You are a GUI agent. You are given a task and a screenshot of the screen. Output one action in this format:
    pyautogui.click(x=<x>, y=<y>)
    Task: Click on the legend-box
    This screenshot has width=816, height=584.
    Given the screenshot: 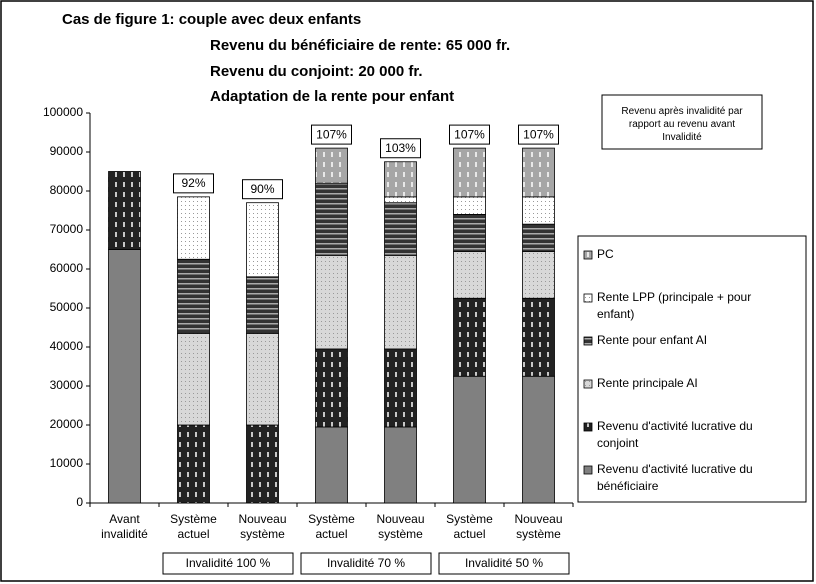 What is the action you would take?
    pyautogui.click(x=692, y=369)
    